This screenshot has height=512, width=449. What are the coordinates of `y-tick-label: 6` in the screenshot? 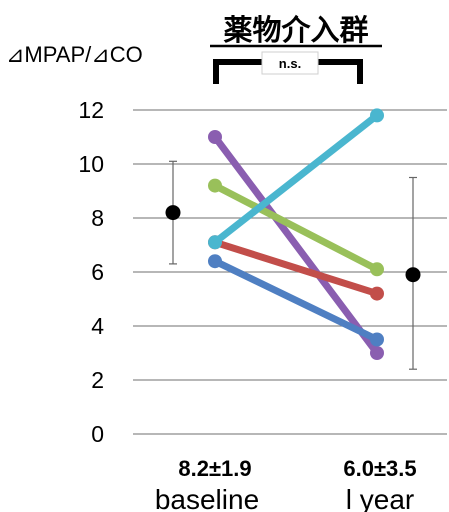 It's located at (97, 272).